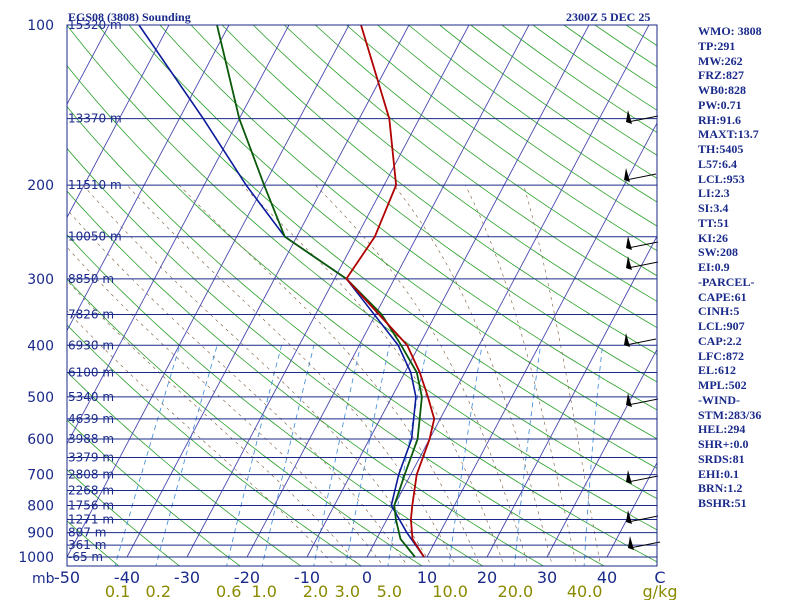 The image size is (800, 600). Describe the element at coordinates (719, 311) in the screenshot. I see `index-item: CINH:5` at that location.